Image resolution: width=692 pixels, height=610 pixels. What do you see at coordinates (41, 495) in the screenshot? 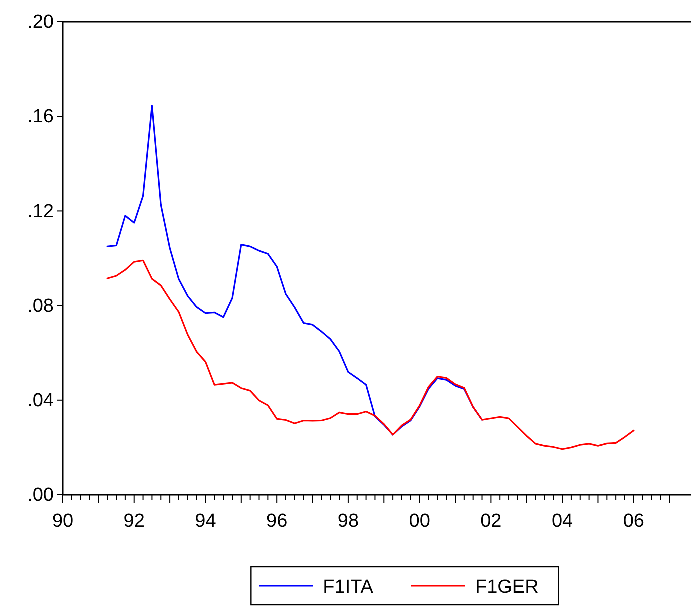
I see `y-tick-label: .00` at bounding box center [41, 495].